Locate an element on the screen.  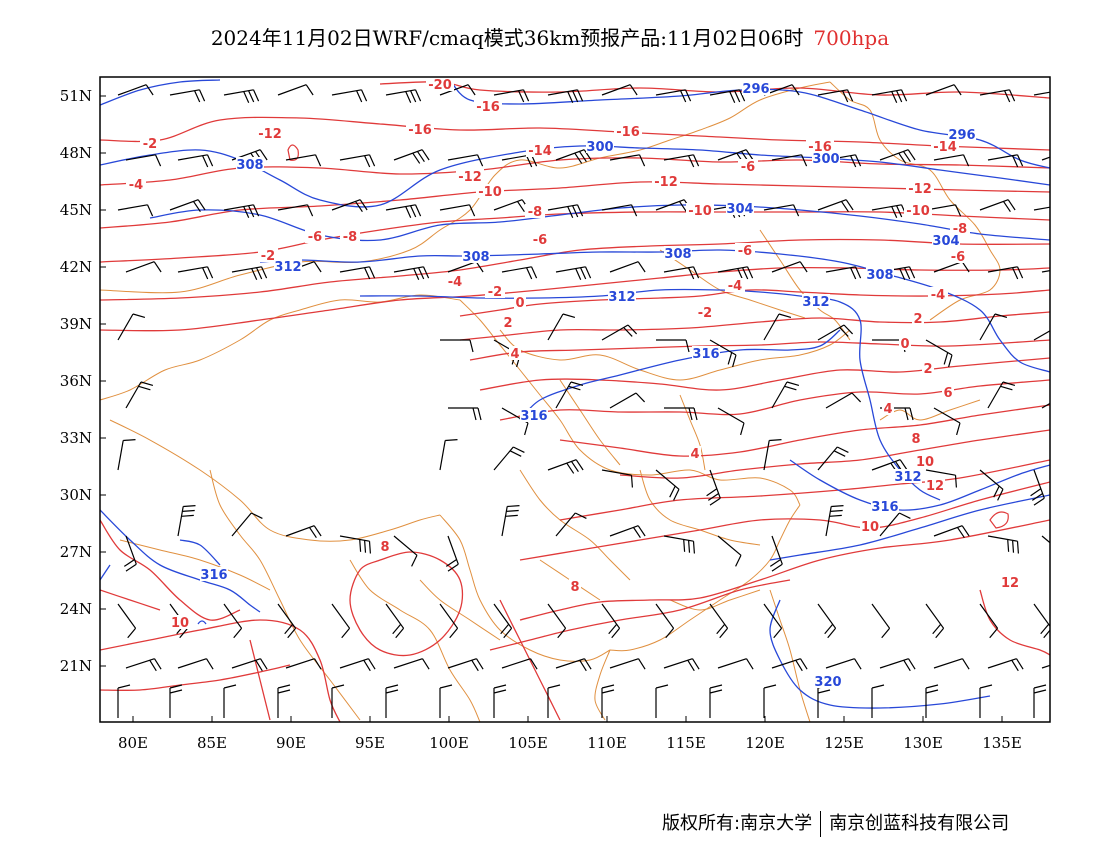
height-label: 296 is located at coordinates (755, 89).